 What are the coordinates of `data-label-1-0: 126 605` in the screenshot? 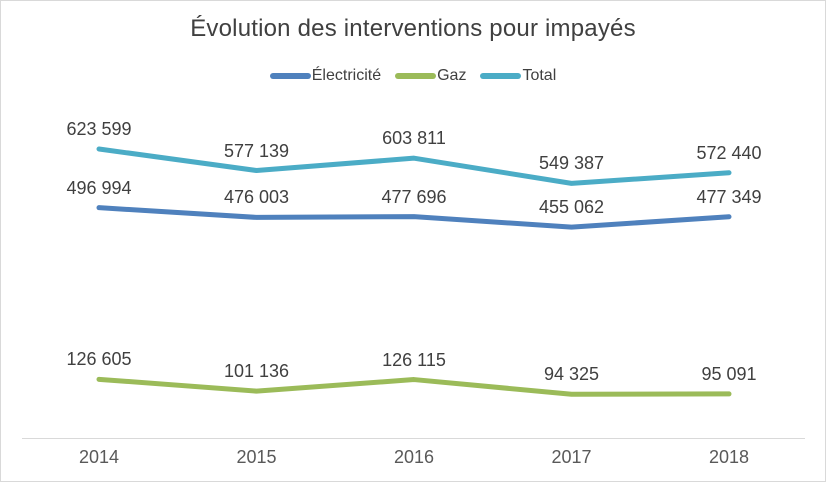 It's located at (99, 359).